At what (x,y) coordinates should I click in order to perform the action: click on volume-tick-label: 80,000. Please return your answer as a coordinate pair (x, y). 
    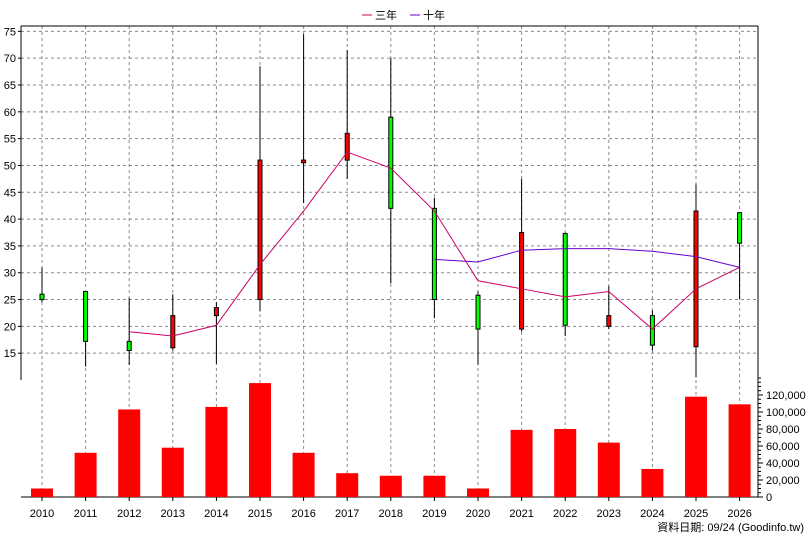
    Looking at the image, I should click on (783, 430).